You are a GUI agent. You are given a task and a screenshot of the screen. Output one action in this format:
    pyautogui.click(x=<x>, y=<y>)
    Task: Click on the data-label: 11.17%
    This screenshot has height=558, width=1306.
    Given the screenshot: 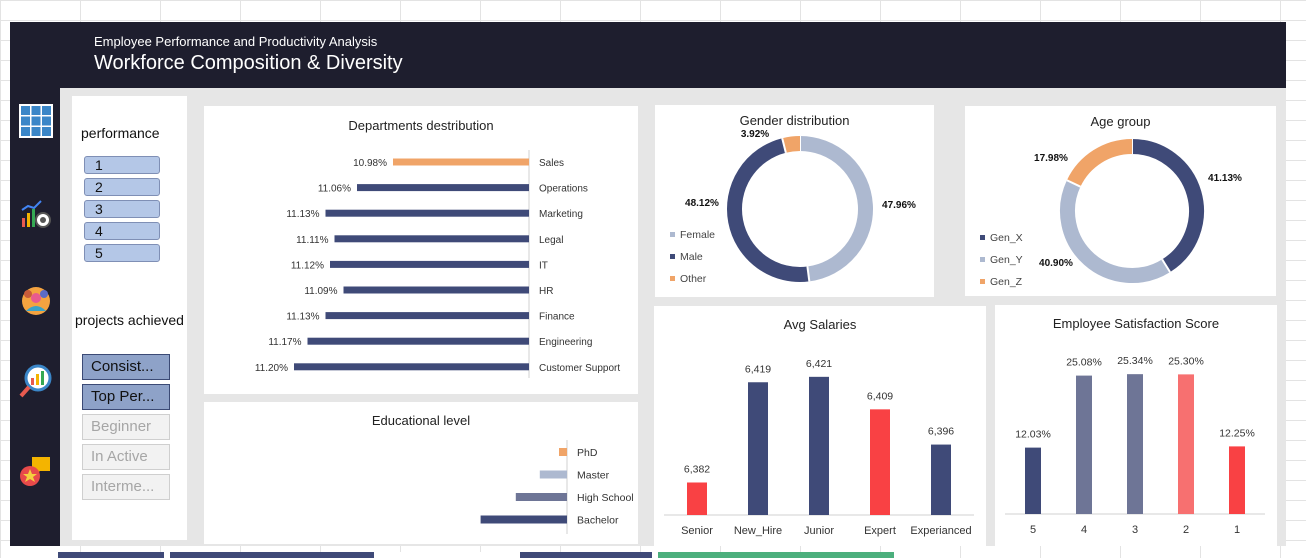 What is the action you would take?
    pyautogui.click(x=284, y=342)
    